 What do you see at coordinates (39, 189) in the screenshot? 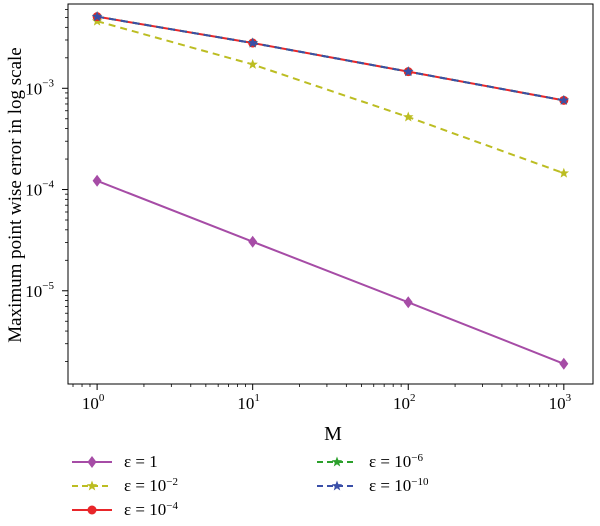
I see `y-tick-label: 10⁻⁴` at bounding box center [39, 189].